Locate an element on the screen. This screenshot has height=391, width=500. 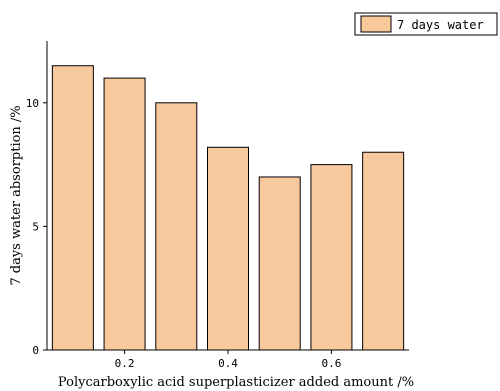
x-axis-ticks: 0.2 0.4 0.6 is located at coordinates (228, 360).